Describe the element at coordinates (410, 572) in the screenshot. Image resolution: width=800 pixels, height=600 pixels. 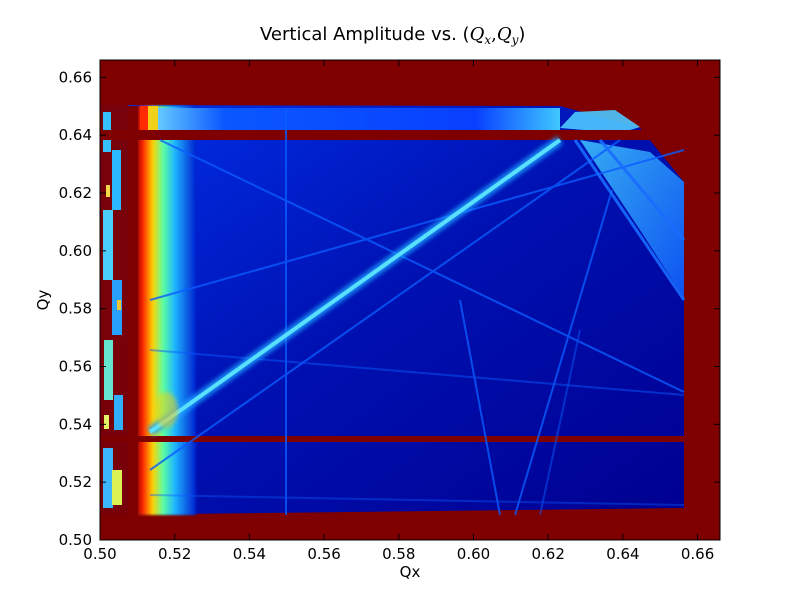
I see `x-axis-label: Qx` at that location.